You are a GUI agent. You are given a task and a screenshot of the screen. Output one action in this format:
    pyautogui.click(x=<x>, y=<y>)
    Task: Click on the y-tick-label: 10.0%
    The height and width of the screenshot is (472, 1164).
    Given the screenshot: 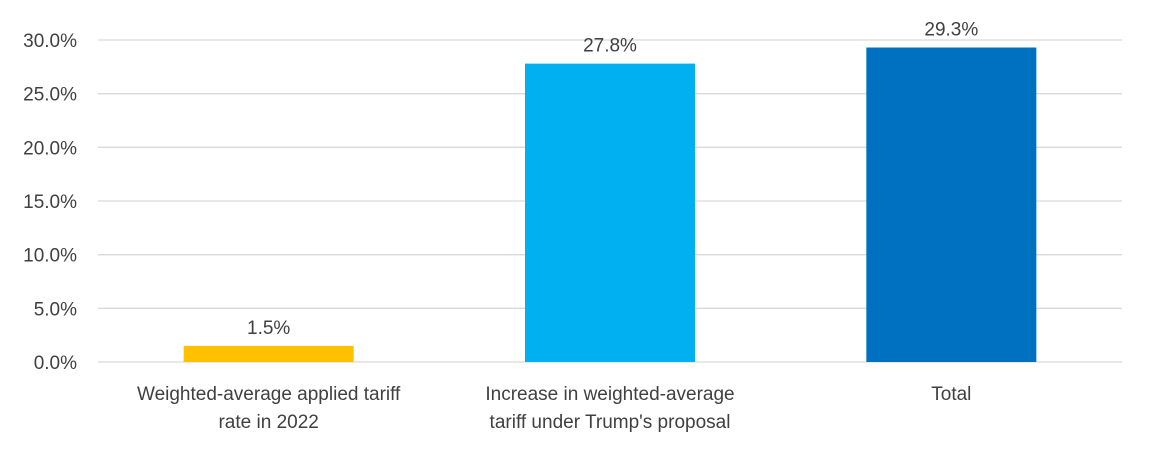 What is the action you would take?
    pyautogui.click(x=50, y=256)
    